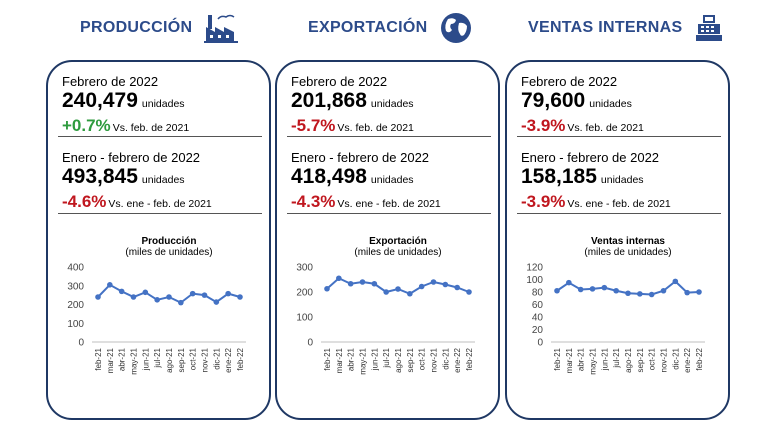  I want to click on y-tick-label: 100, so click(534, 280).